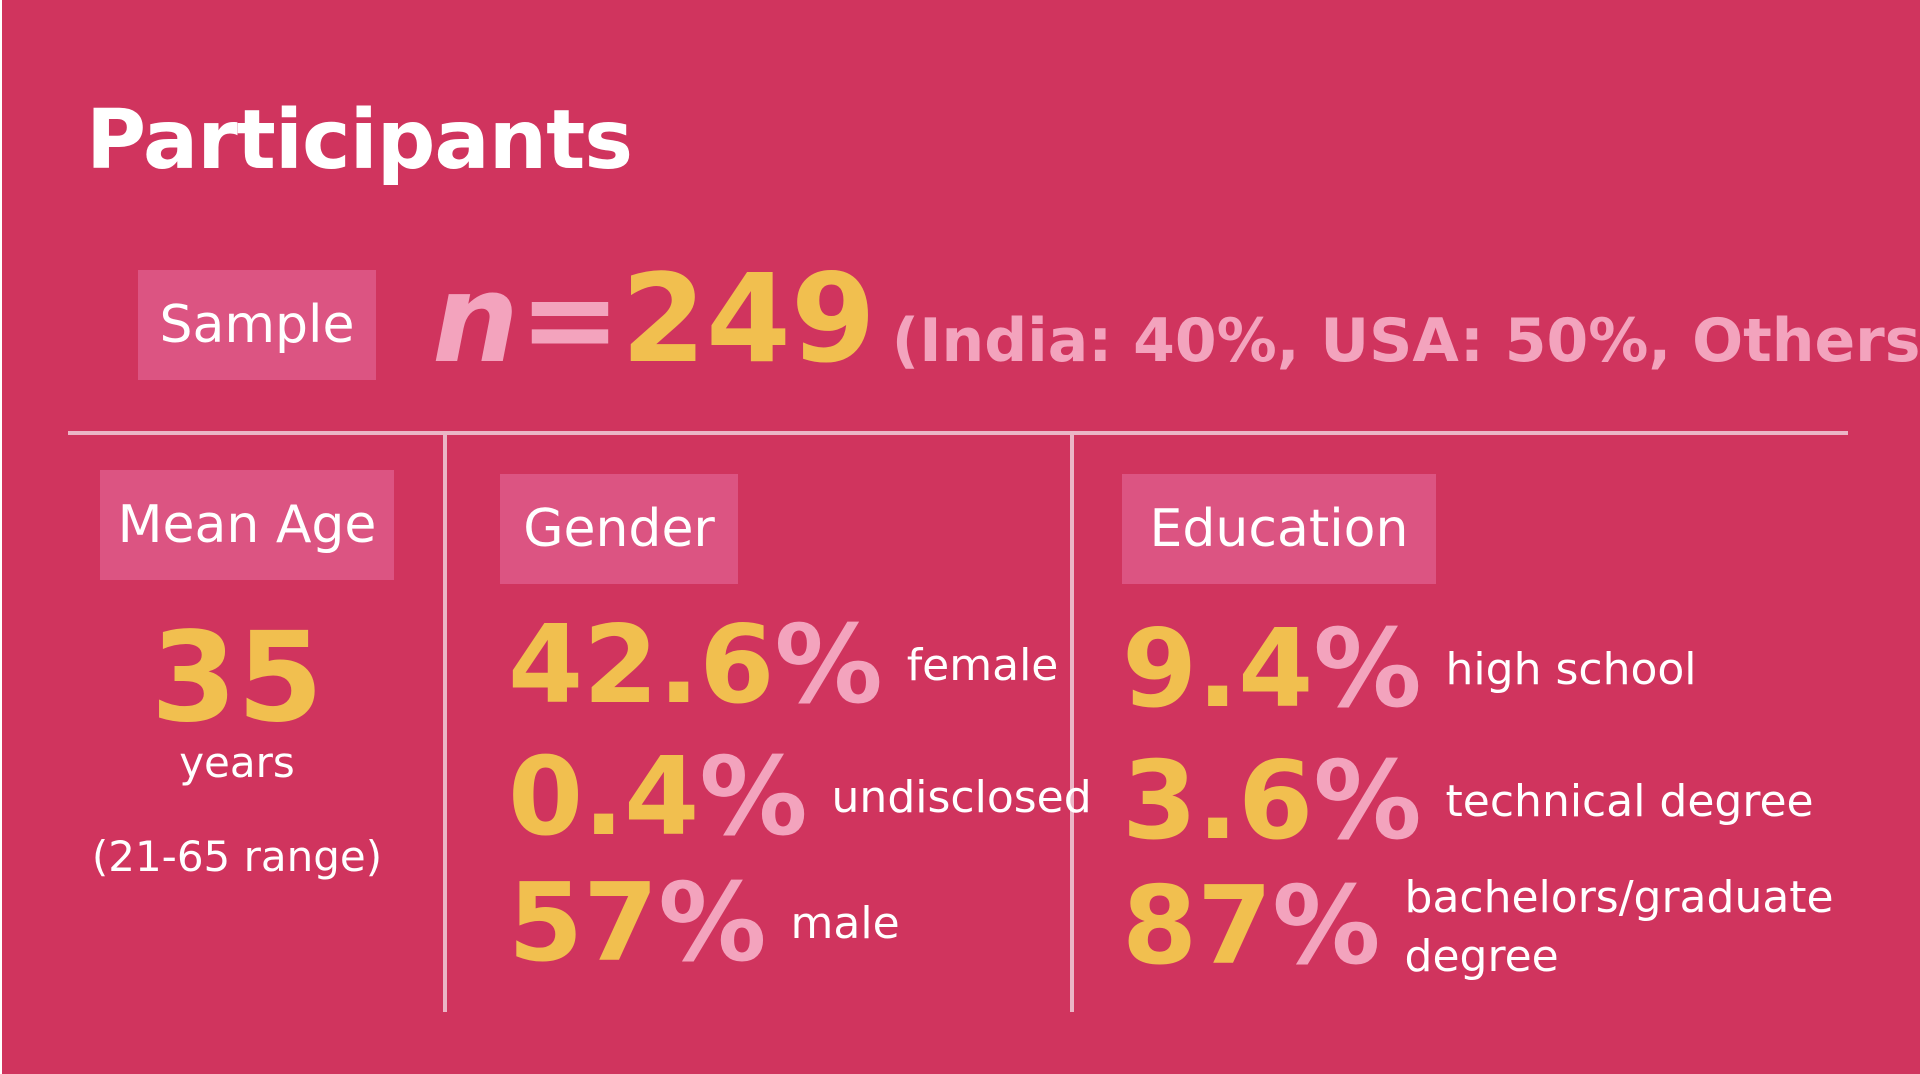 The image size is (1920, 1074). Describe the element at coordinates (1218, 669) in the screenshot. I see `education-high-school-value: 9.4` at that location.